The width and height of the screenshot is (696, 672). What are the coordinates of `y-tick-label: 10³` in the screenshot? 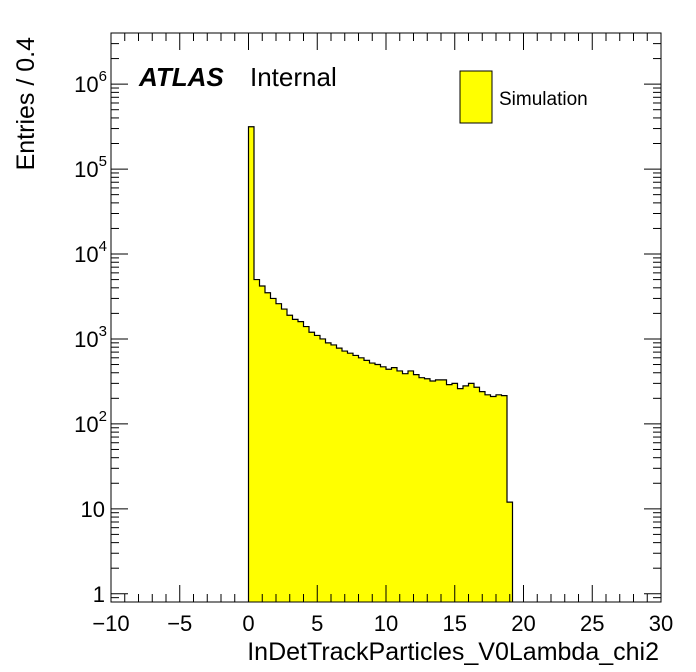 It's located at (90, 337).